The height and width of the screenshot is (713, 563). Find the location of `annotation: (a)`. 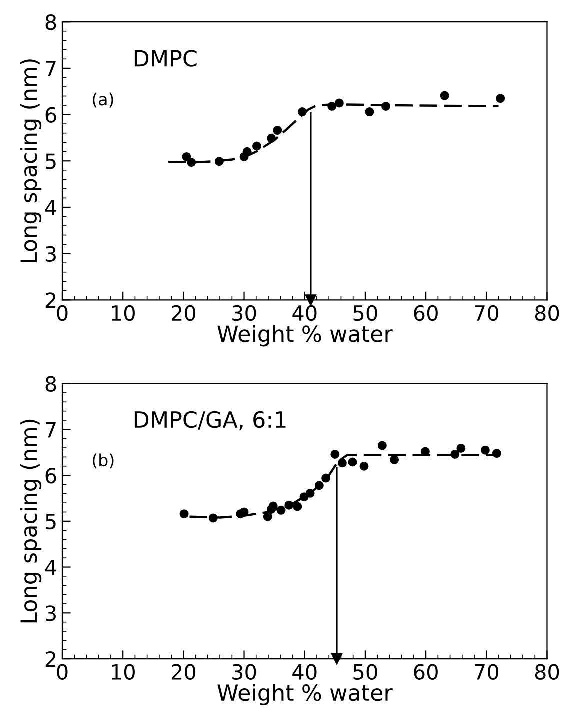

annotation: (a) is located at coordinates (103, 100).